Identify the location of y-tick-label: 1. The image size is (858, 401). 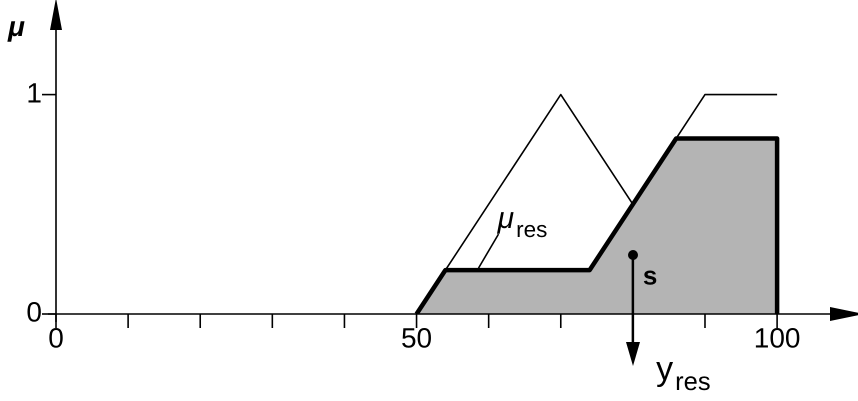
(34, 92).